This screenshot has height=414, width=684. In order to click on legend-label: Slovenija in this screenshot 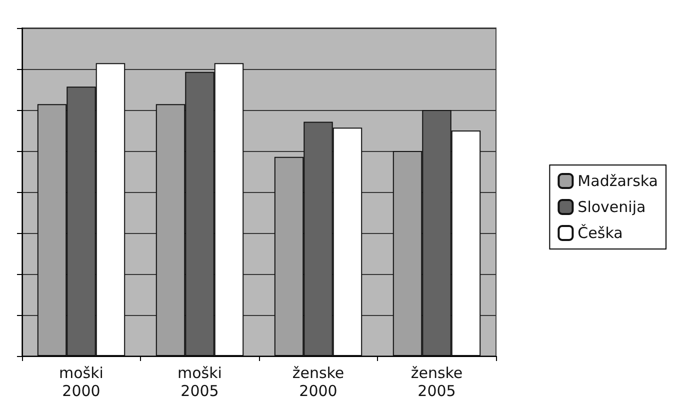, I will do `click(612, 207)`.